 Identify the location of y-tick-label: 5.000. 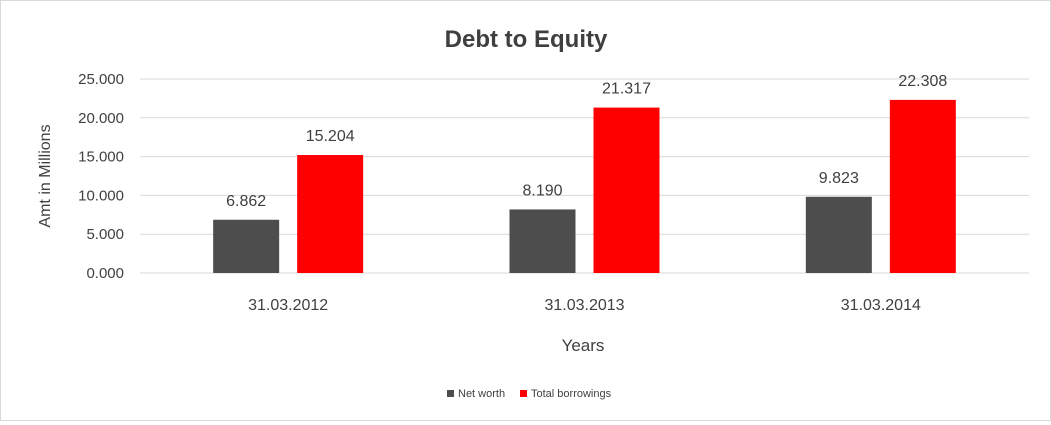
(105, 234).